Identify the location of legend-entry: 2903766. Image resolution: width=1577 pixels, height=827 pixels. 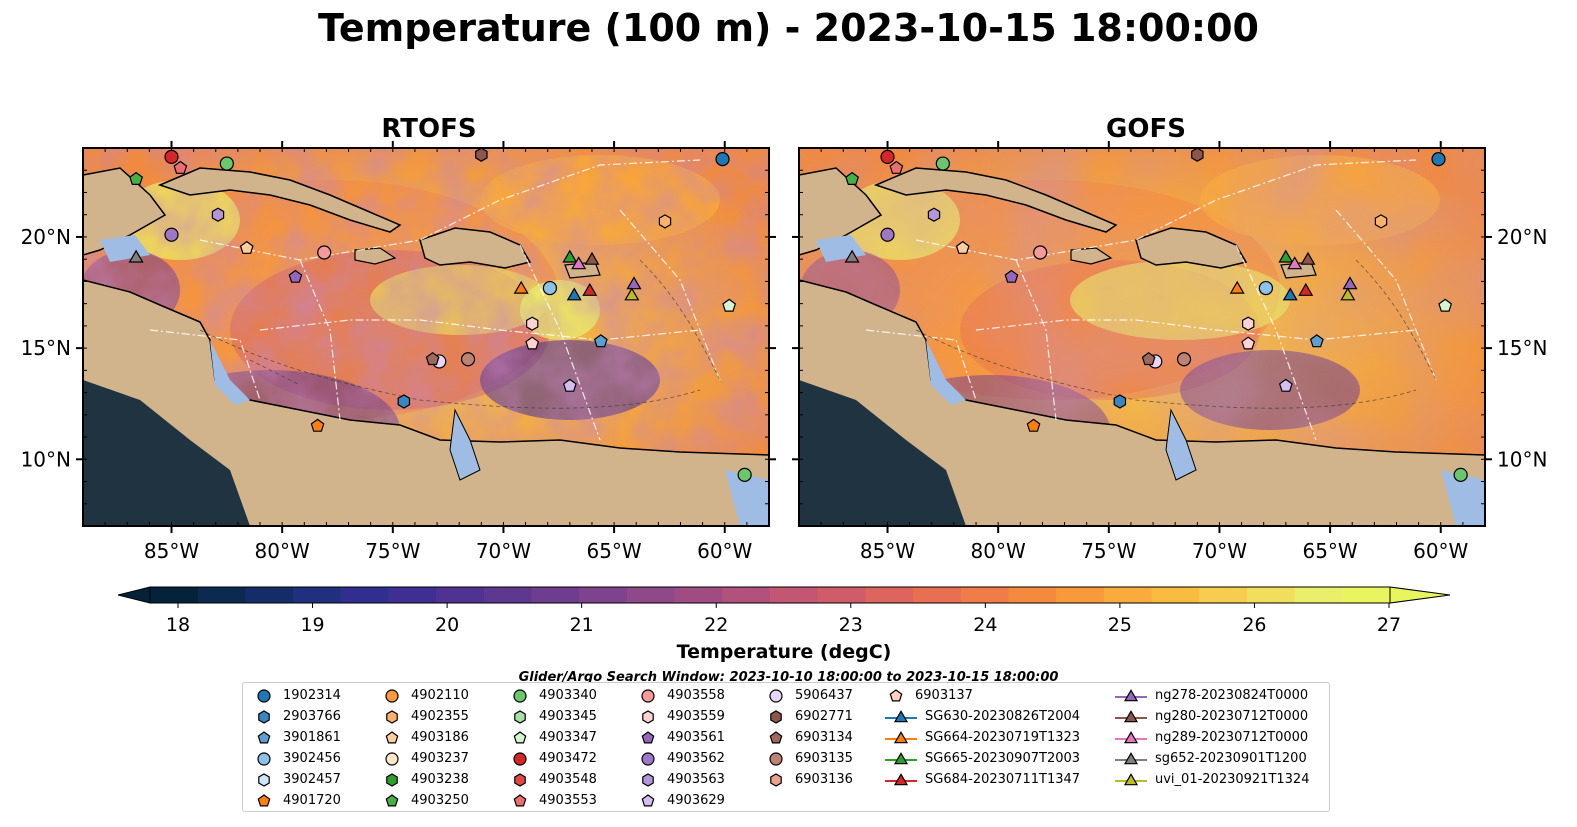
(297, 716).